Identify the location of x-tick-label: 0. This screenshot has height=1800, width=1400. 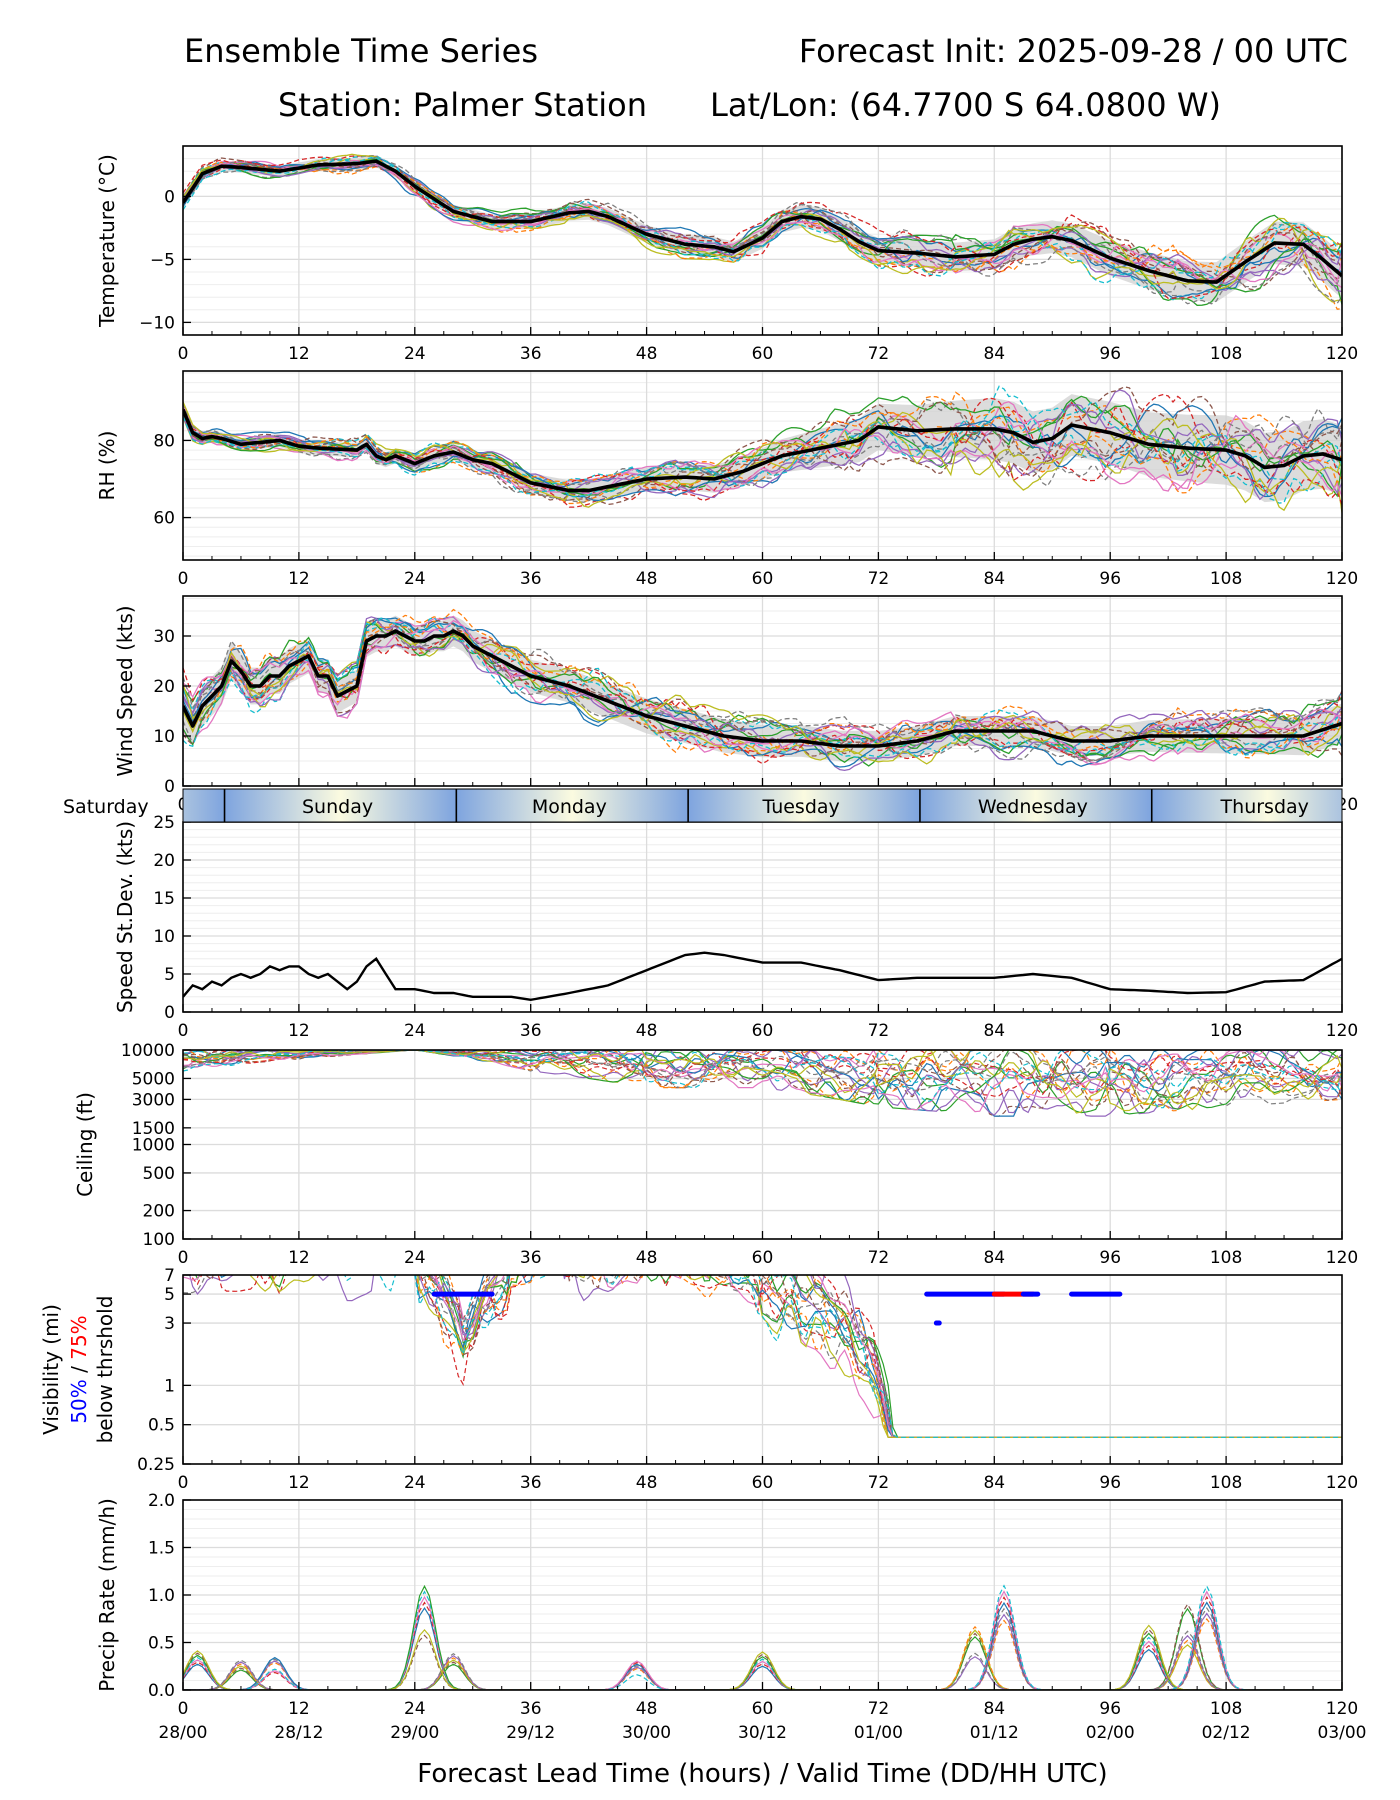
(183, 1031).